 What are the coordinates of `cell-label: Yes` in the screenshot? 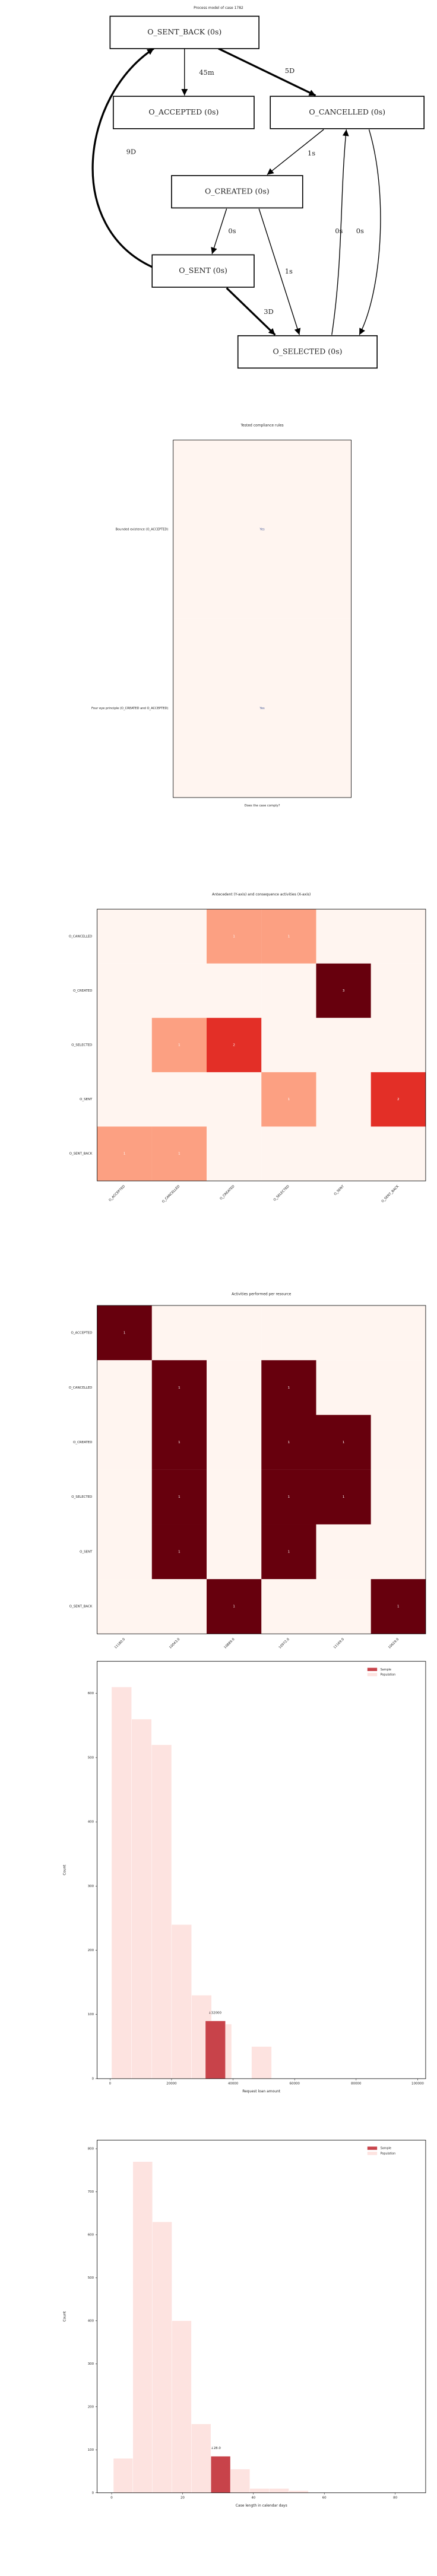 It's located at (262, 708).